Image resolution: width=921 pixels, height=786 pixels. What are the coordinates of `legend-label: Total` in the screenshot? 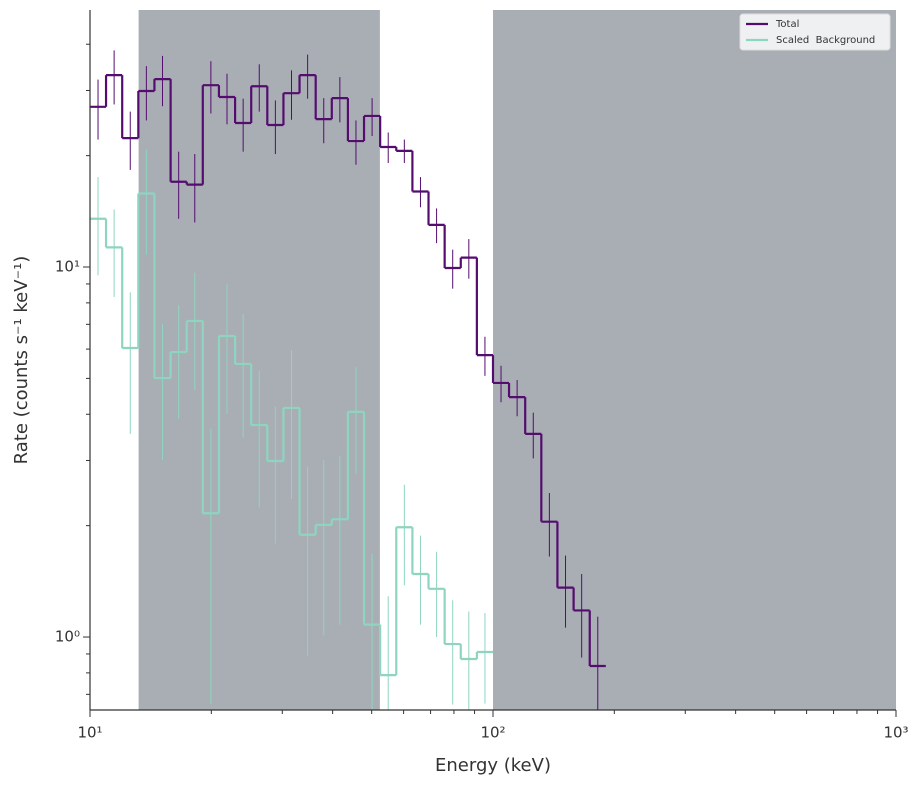 It's located at (787, 24).